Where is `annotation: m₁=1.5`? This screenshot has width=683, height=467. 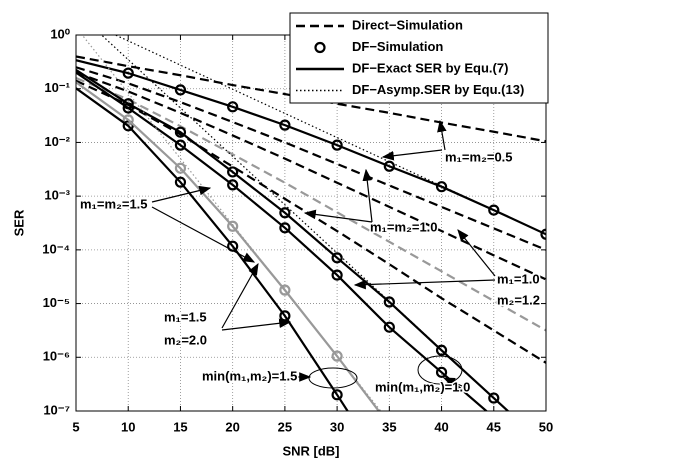 annotation: m₁=1.5 is located at coordinates (185, 316).